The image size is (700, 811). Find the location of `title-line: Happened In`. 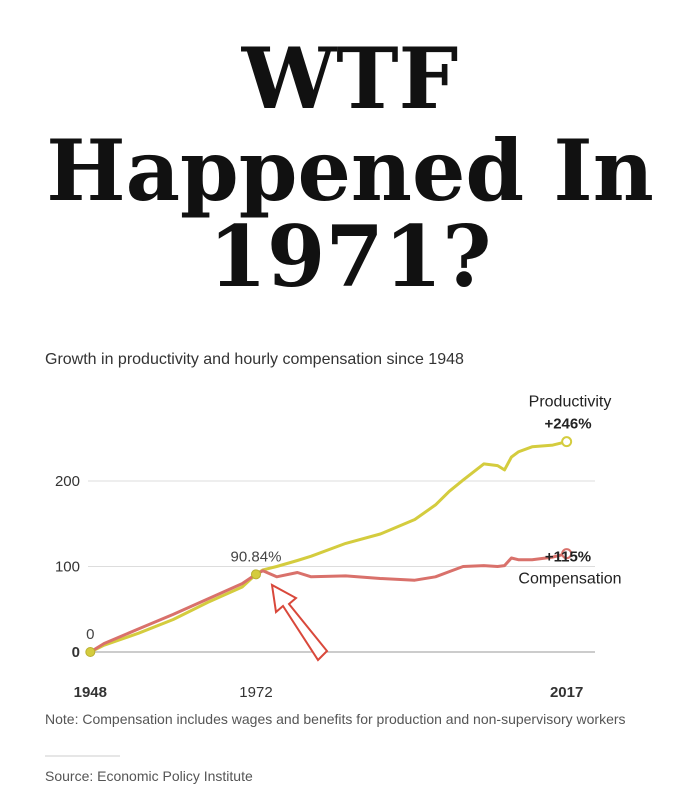

title-line: Happened In is located at coordinates (350, 170).